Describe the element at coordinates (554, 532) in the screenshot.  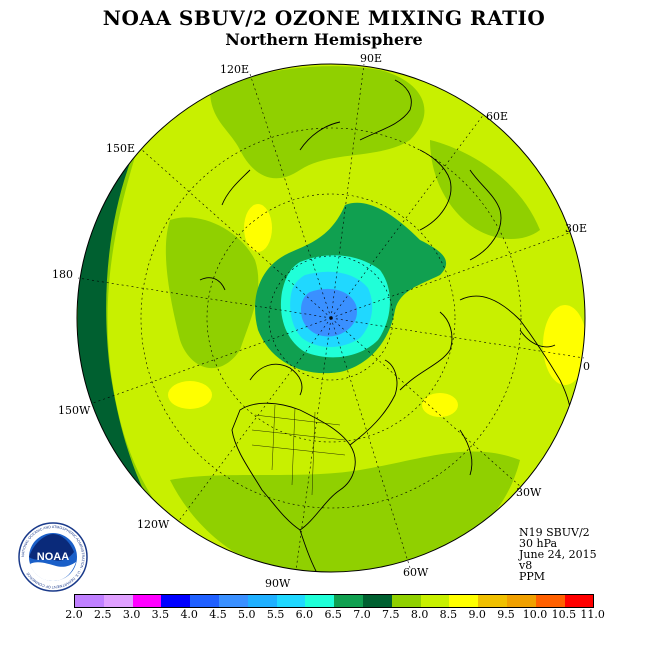
I see `satellite-label: N19 SBUV/2` at that location.